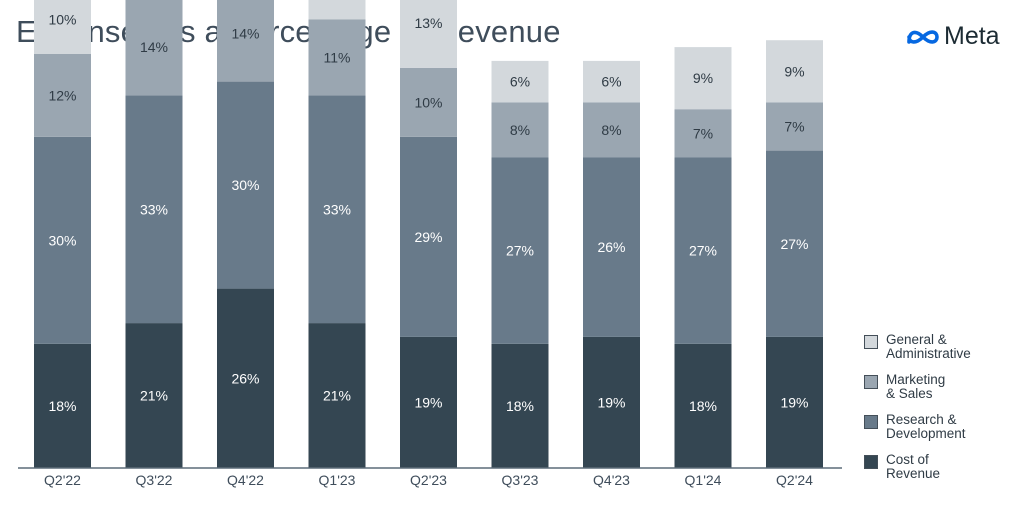 The image size is (1024, 518). I want to click on legend-label: Cost of Revenue, so click(913, 466).